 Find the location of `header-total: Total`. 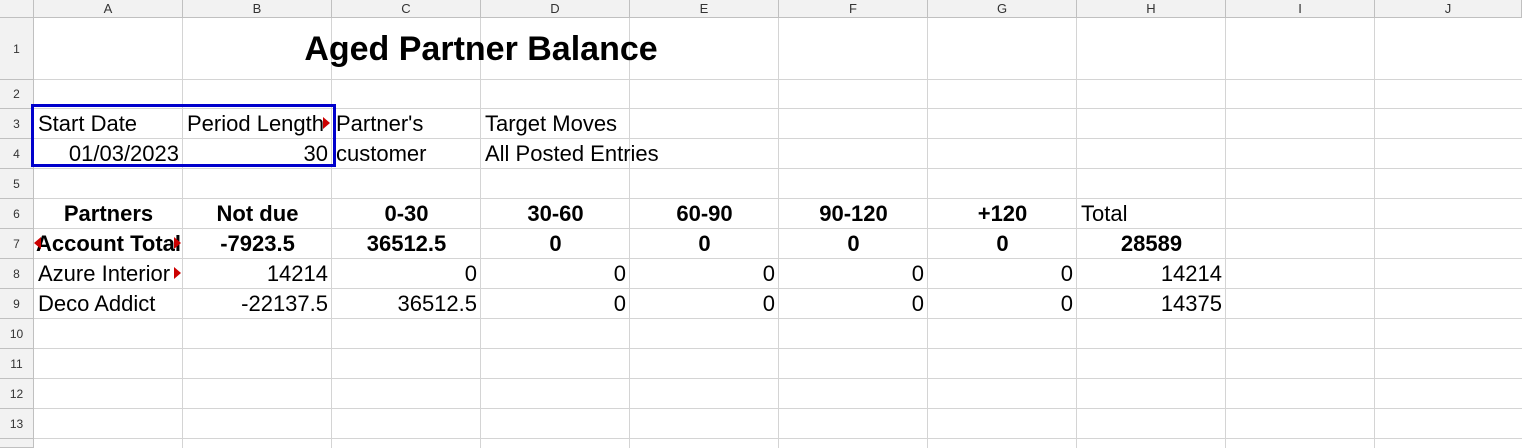

header-total: Total is located at coordinates (1104, 213).